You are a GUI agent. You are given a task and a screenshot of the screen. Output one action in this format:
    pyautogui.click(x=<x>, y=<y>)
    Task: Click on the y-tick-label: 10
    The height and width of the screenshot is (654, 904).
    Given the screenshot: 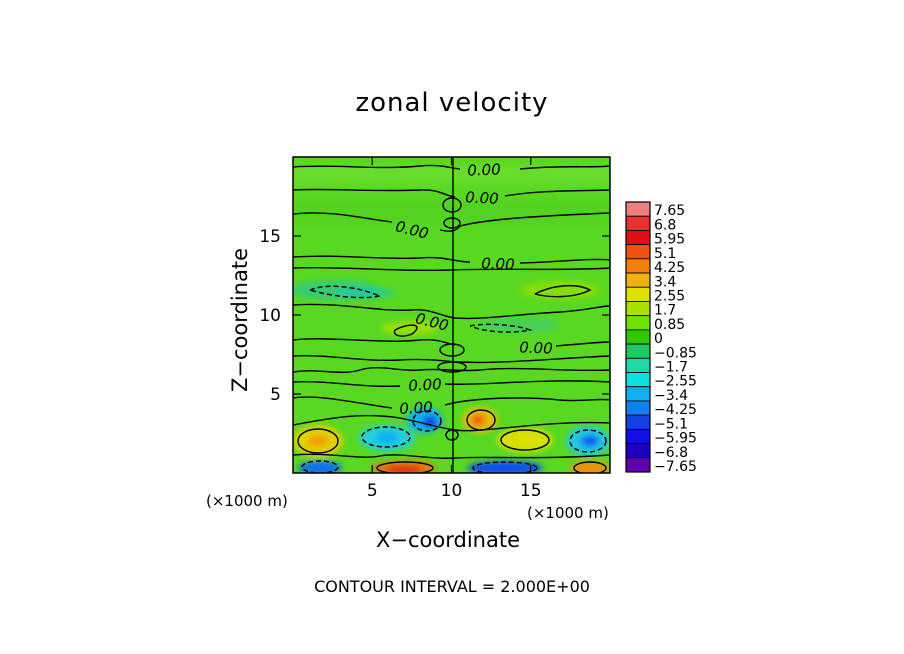 What is the action you would take?
    pyautogui.click(x=270, y=316)
    